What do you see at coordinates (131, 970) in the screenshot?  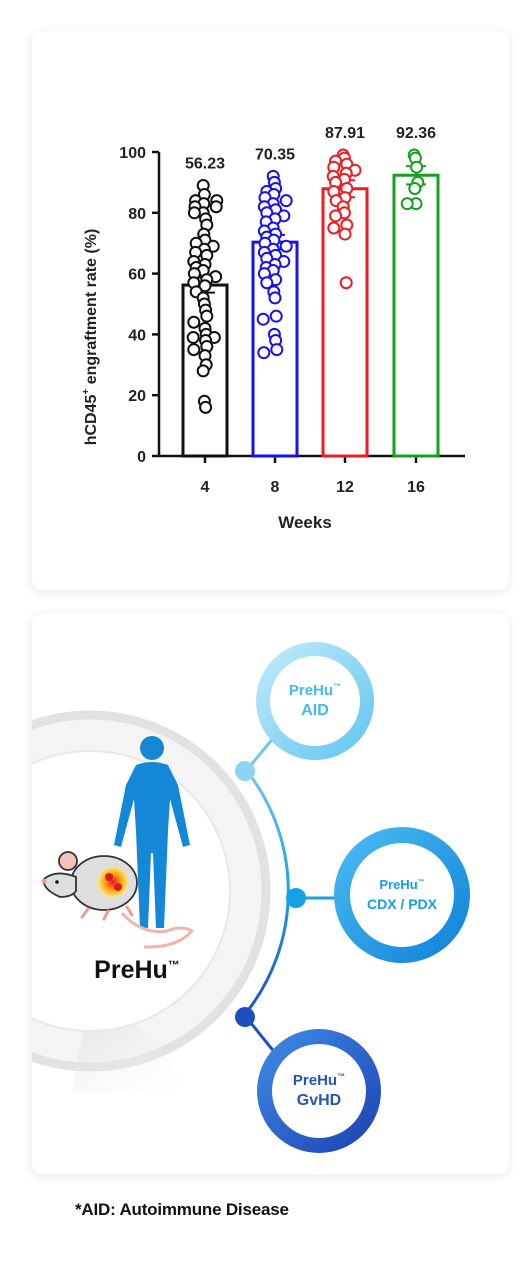 I see `prehu-brand: PreHu` at bounding box center [131, 970].